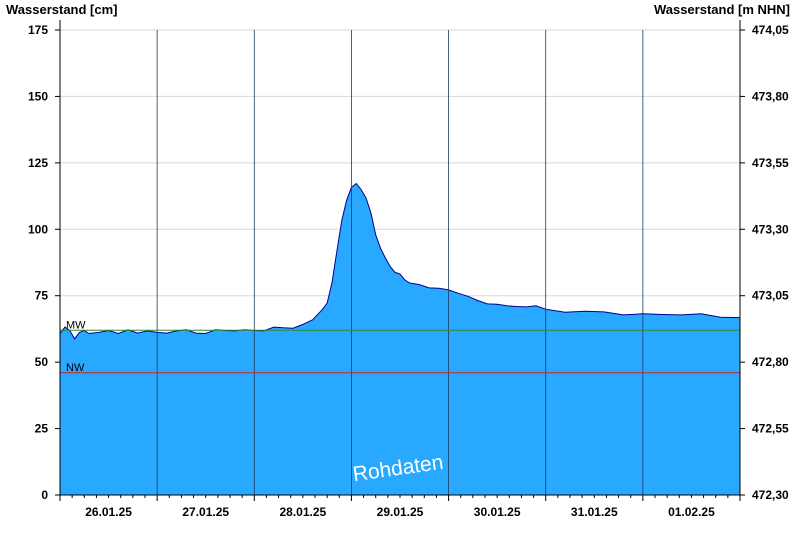  I want to click on left-tick-label: 150, so click(38, 96).